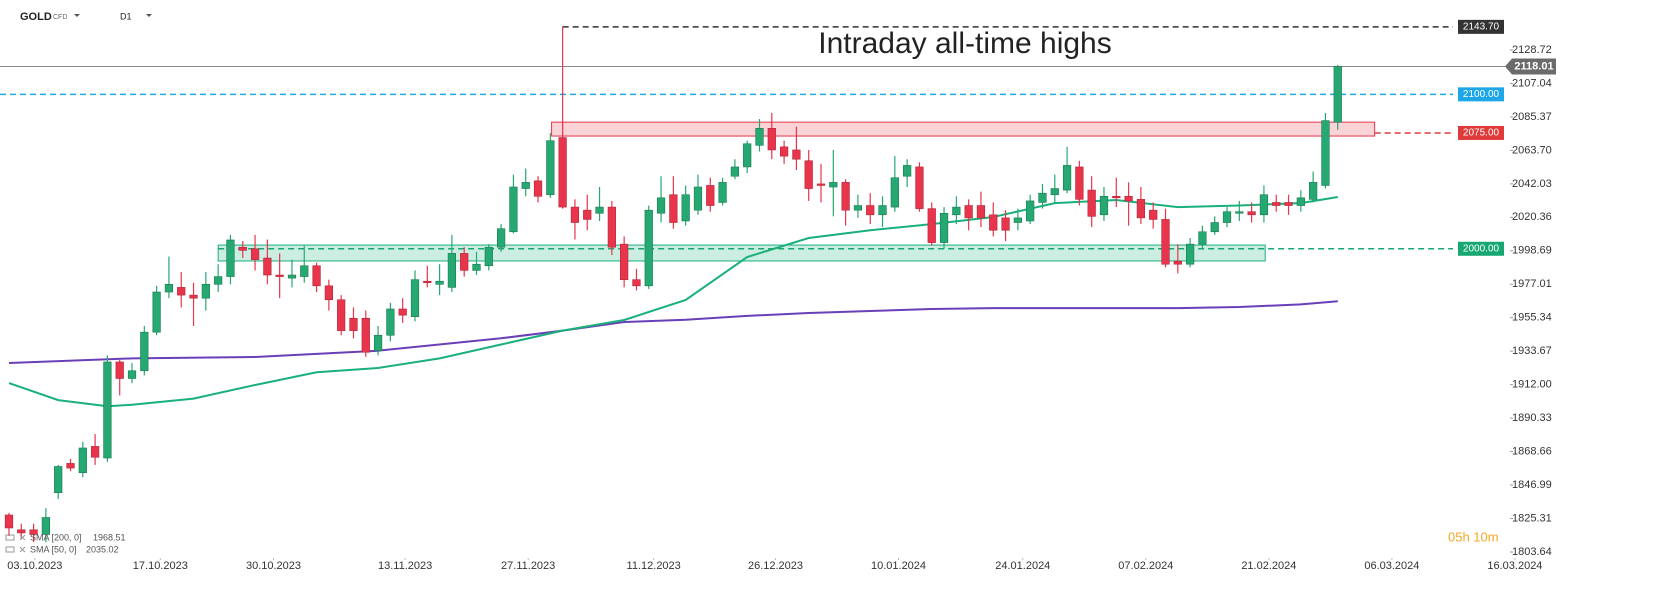  I want to click on legend-value: 1968.51, so click(109, 537).